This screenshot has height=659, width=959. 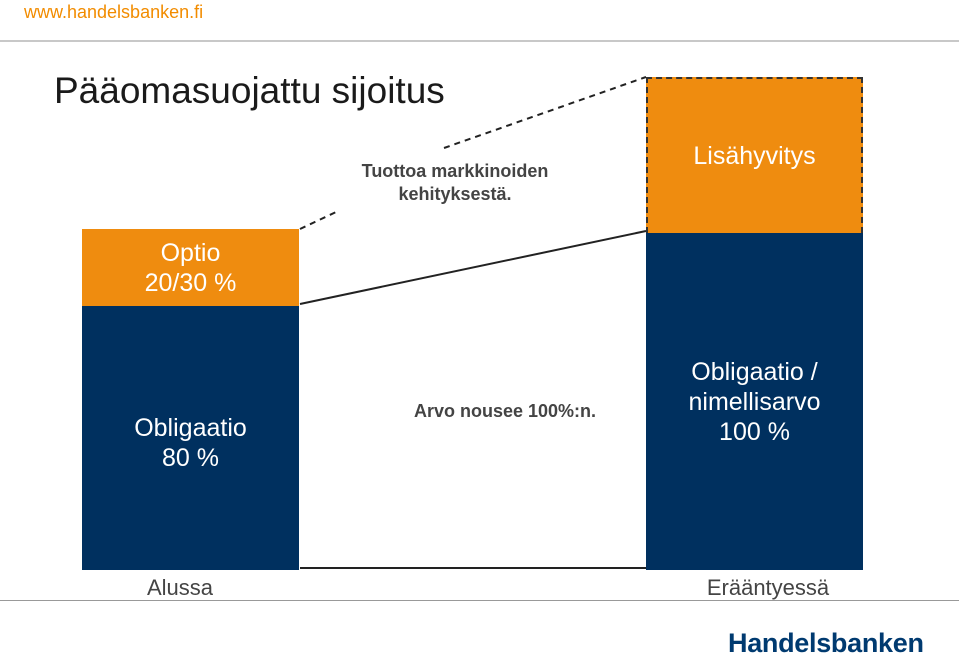 I want to click on bonus-box: Lisähyvitys, so click(x=754, y=155).